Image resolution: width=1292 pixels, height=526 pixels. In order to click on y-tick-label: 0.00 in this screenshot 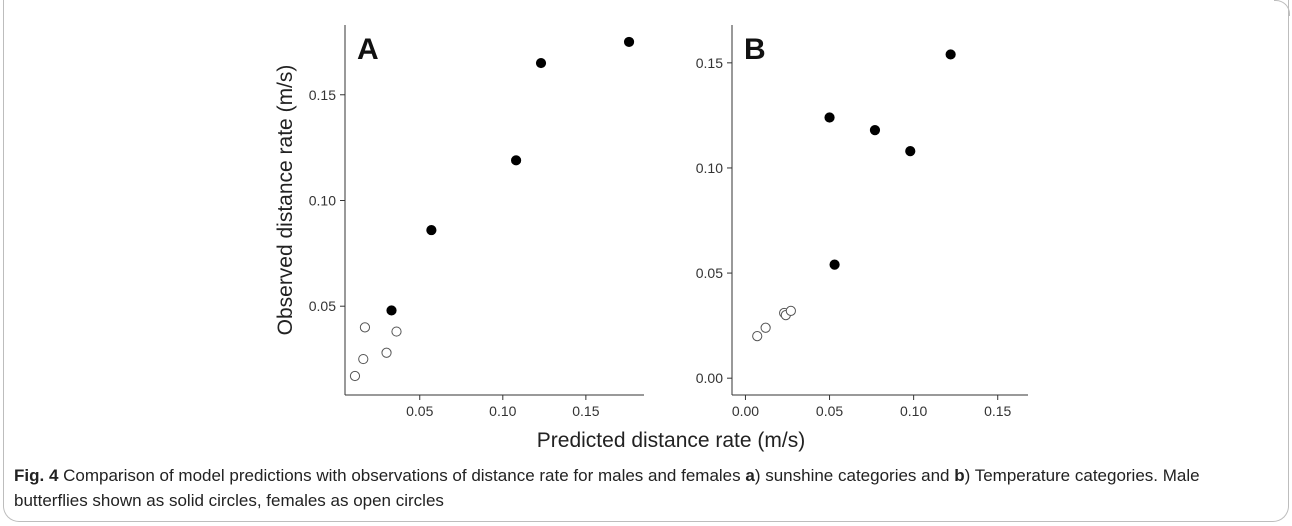, I will do `click(709, 378)`.